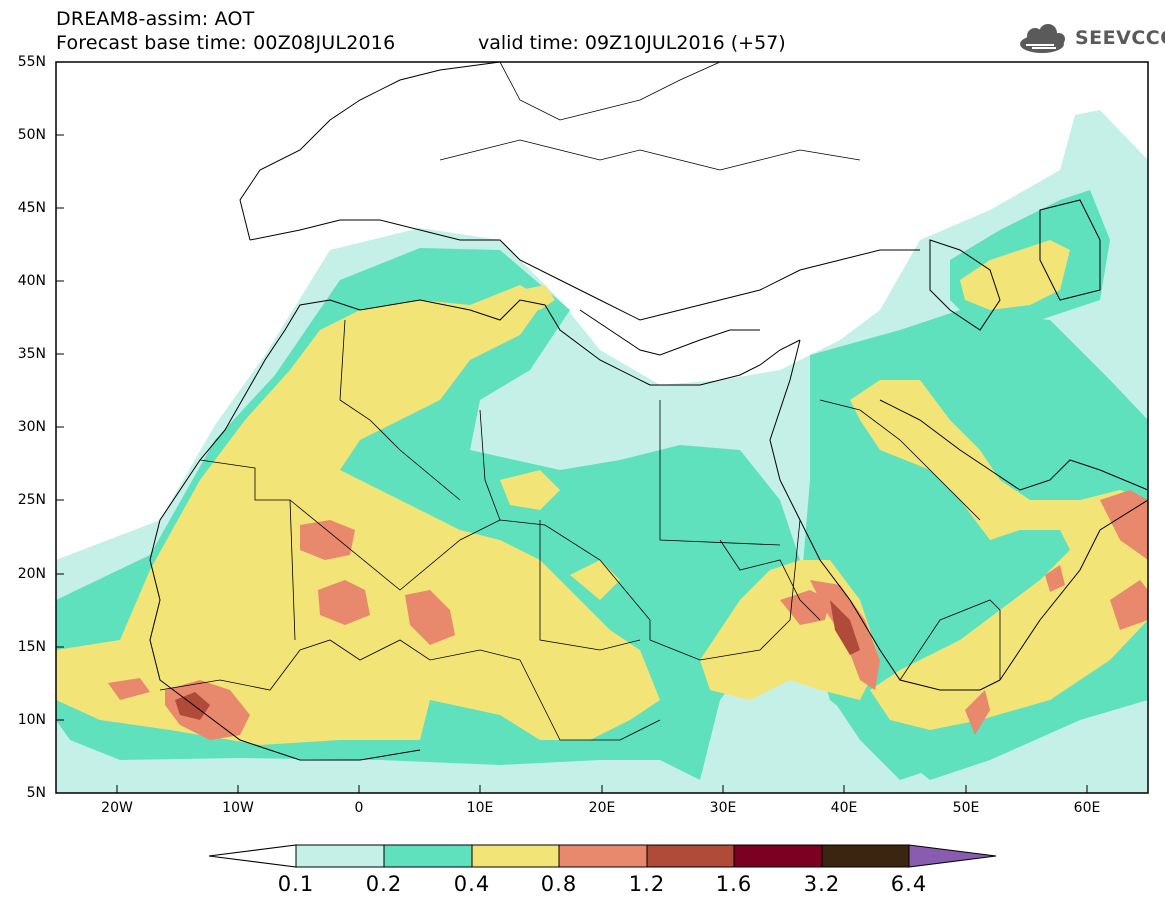 The image size is (1165, 905). What do you see at coordinates (723, 808) in the screenshot?
I see `lon-label: 30E` at bounding box center [723, 808].